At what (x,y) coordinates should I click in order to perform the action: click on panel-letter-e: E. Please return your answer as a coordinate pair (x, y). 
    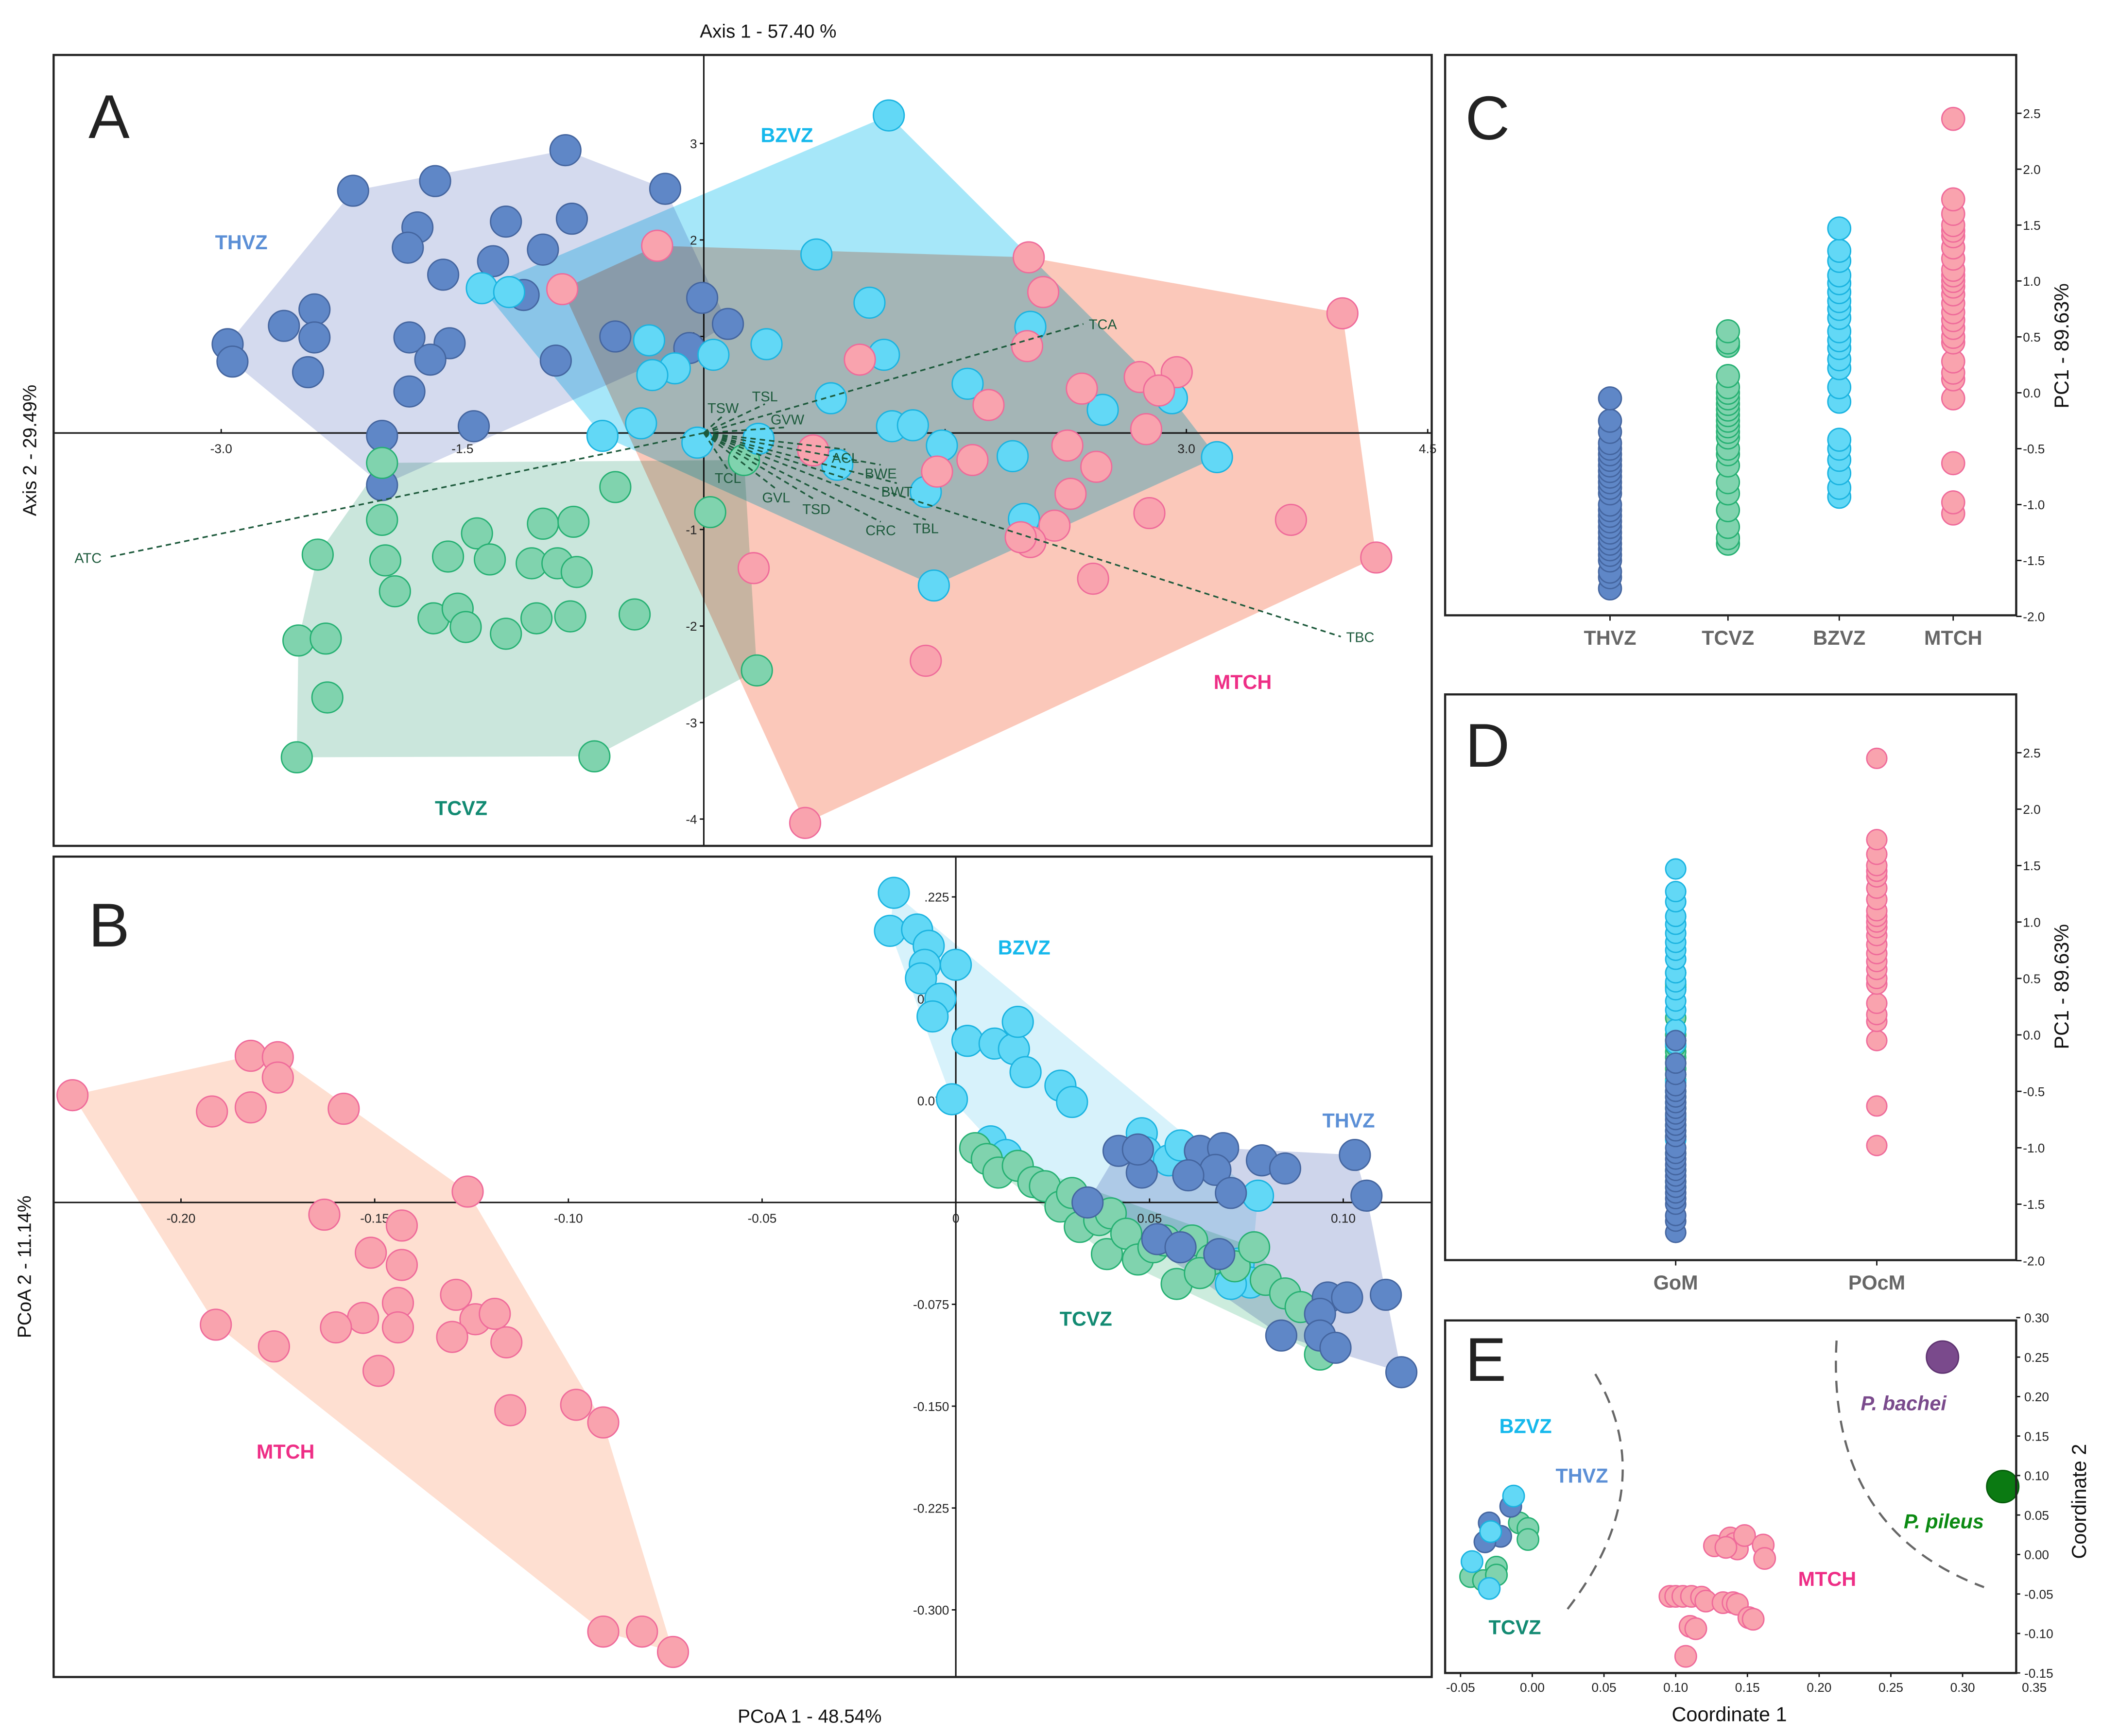
    Looking at the image, I should click on (1486, 1360).